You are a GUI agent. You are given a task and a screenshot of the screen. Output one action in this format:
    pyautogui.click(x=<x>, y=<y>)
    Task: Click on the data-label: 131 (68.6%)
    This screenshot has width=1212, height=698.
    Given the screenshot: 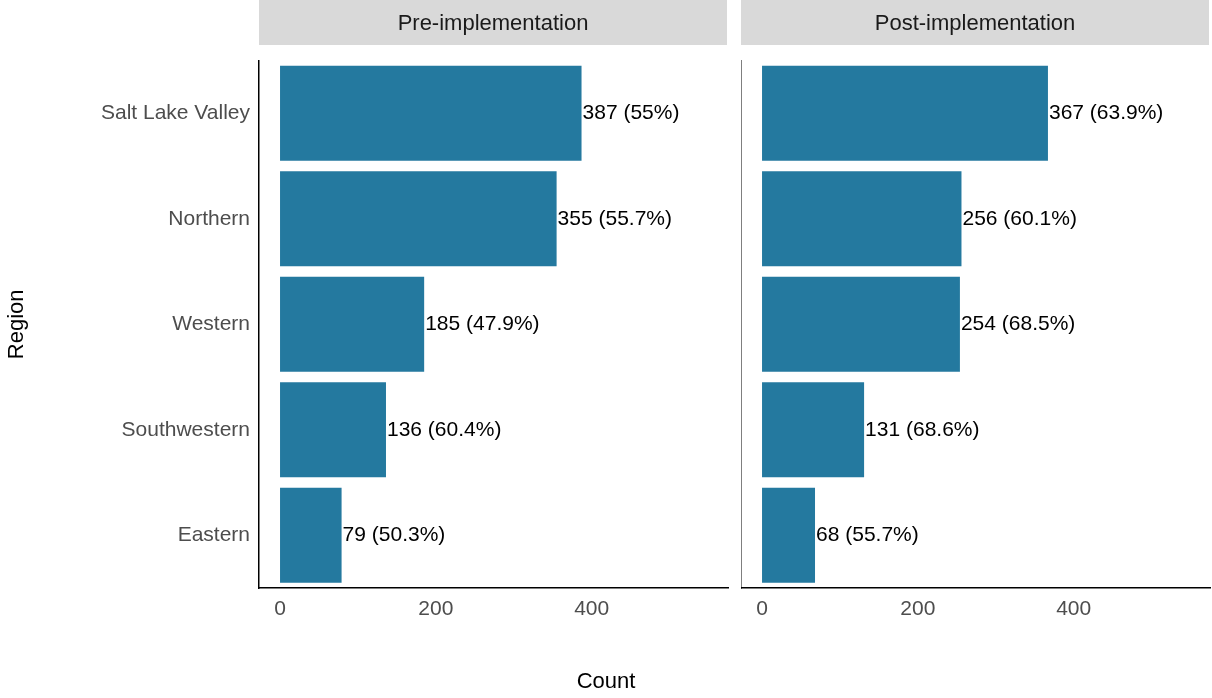 What is the action you would take?
    pyautogui.click(x=922, y=428)
    